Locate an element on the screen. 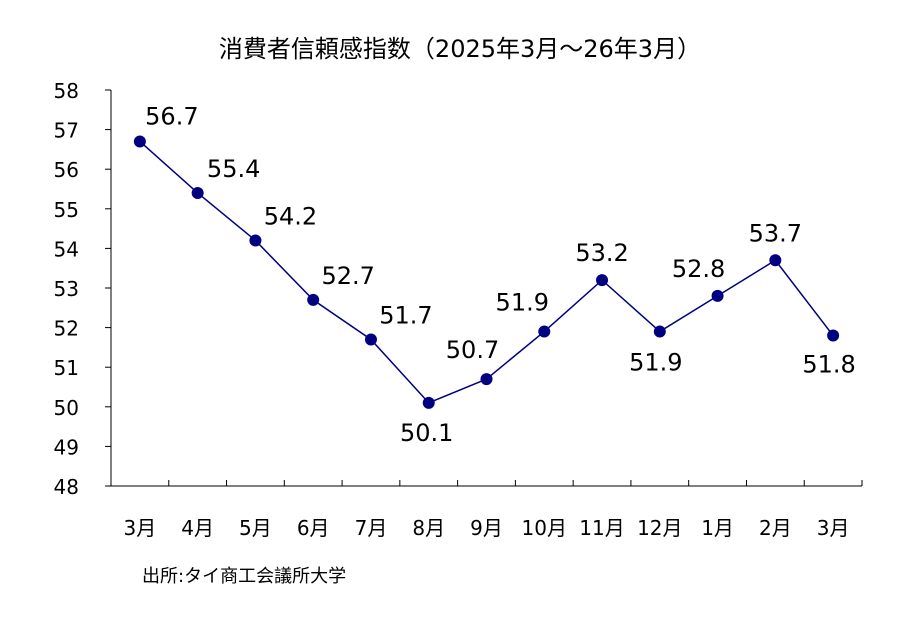 Image resolution: width=917 pixels, height=618 pixels. y-tick-label: 56 is located at coordinates (66, 170).